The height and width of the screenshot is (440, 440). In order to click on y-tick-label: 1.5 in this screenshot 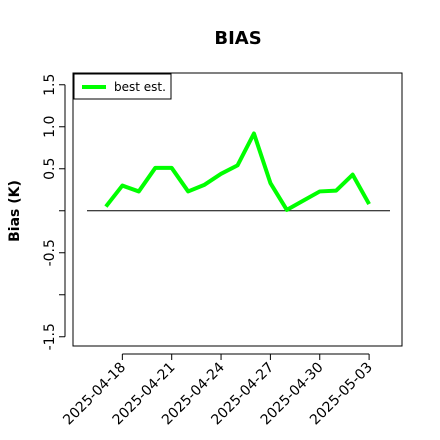, I will do `click(50, 85)`.